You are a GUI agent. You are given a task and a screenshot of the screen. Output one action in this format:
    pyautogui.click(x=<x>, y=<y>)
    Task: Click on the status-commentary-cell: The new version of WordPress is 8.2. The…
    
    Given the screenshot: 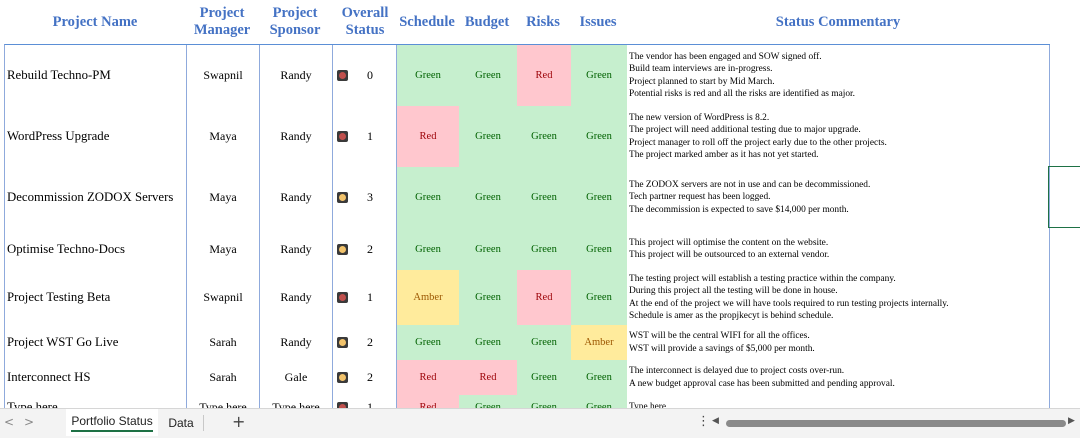 What is the action you would take?
    pyautogui.click(x=758, y=136)
    